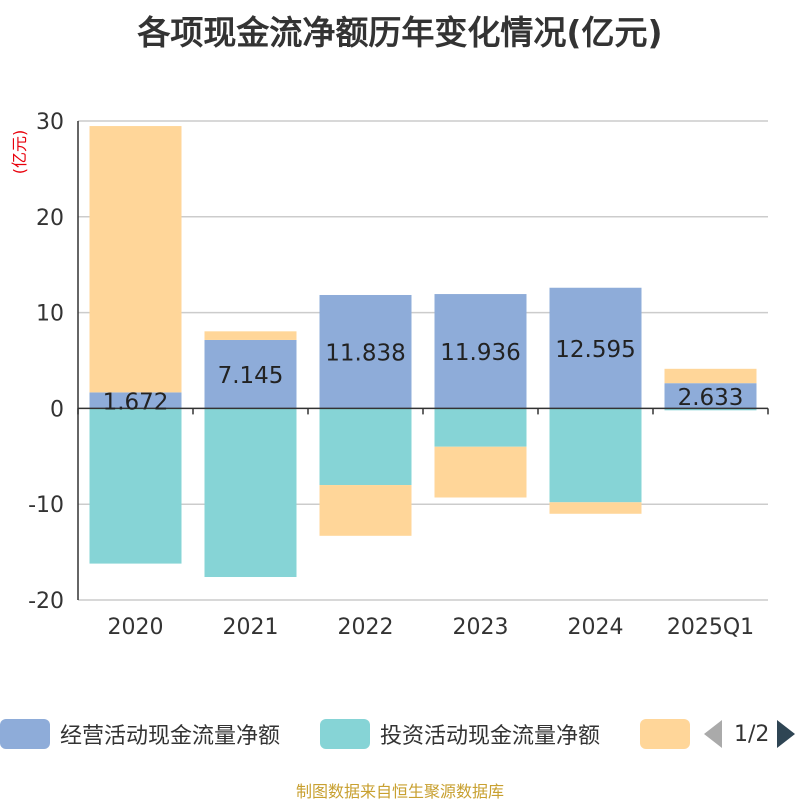 This screenshot has width=800, height=802. I want to click on legend-swatch-investing, so click(345, 734).